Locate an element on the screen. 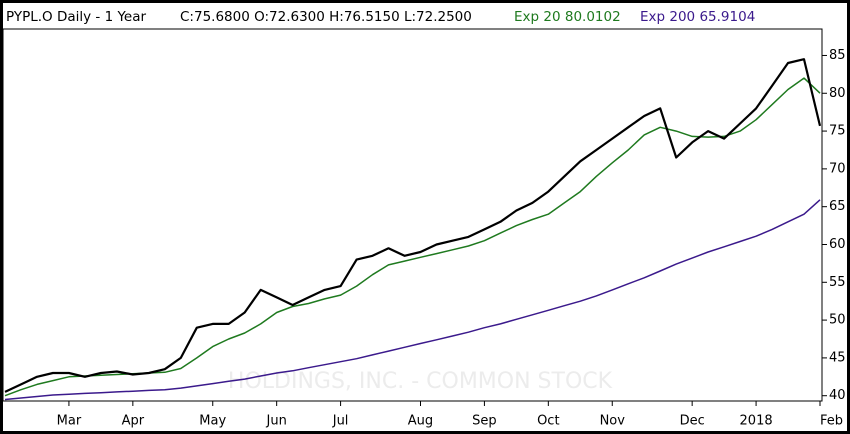  legend-label: Exp 200 is located at coordinates (667, 17).